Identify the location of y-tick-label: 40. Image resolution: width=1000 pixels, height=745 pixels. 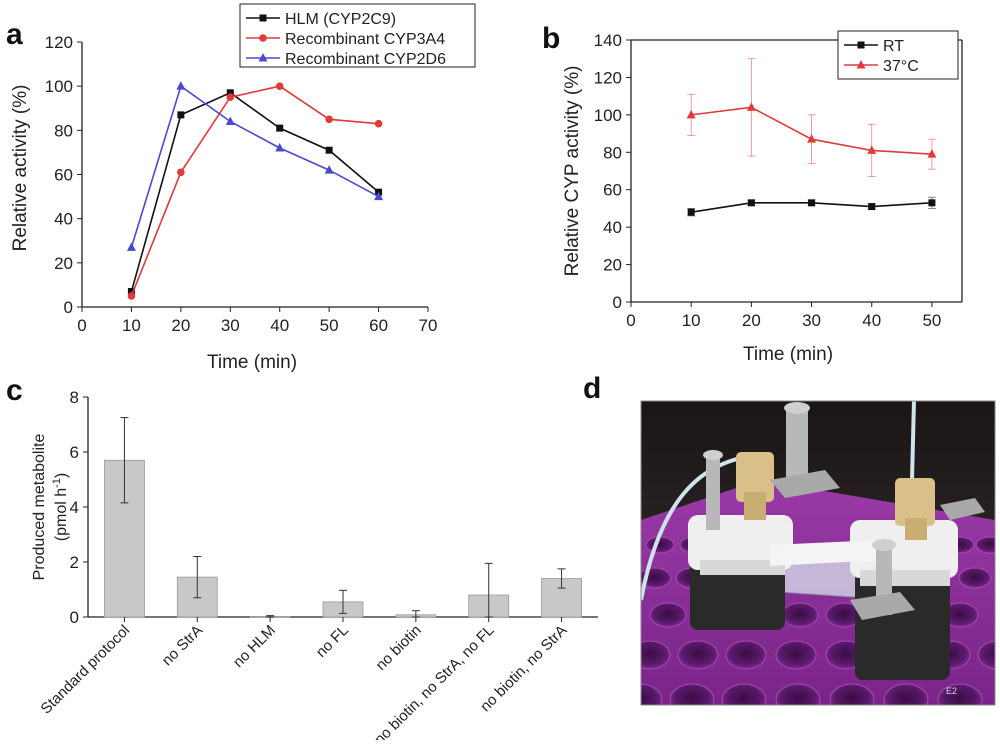
(612, 227).